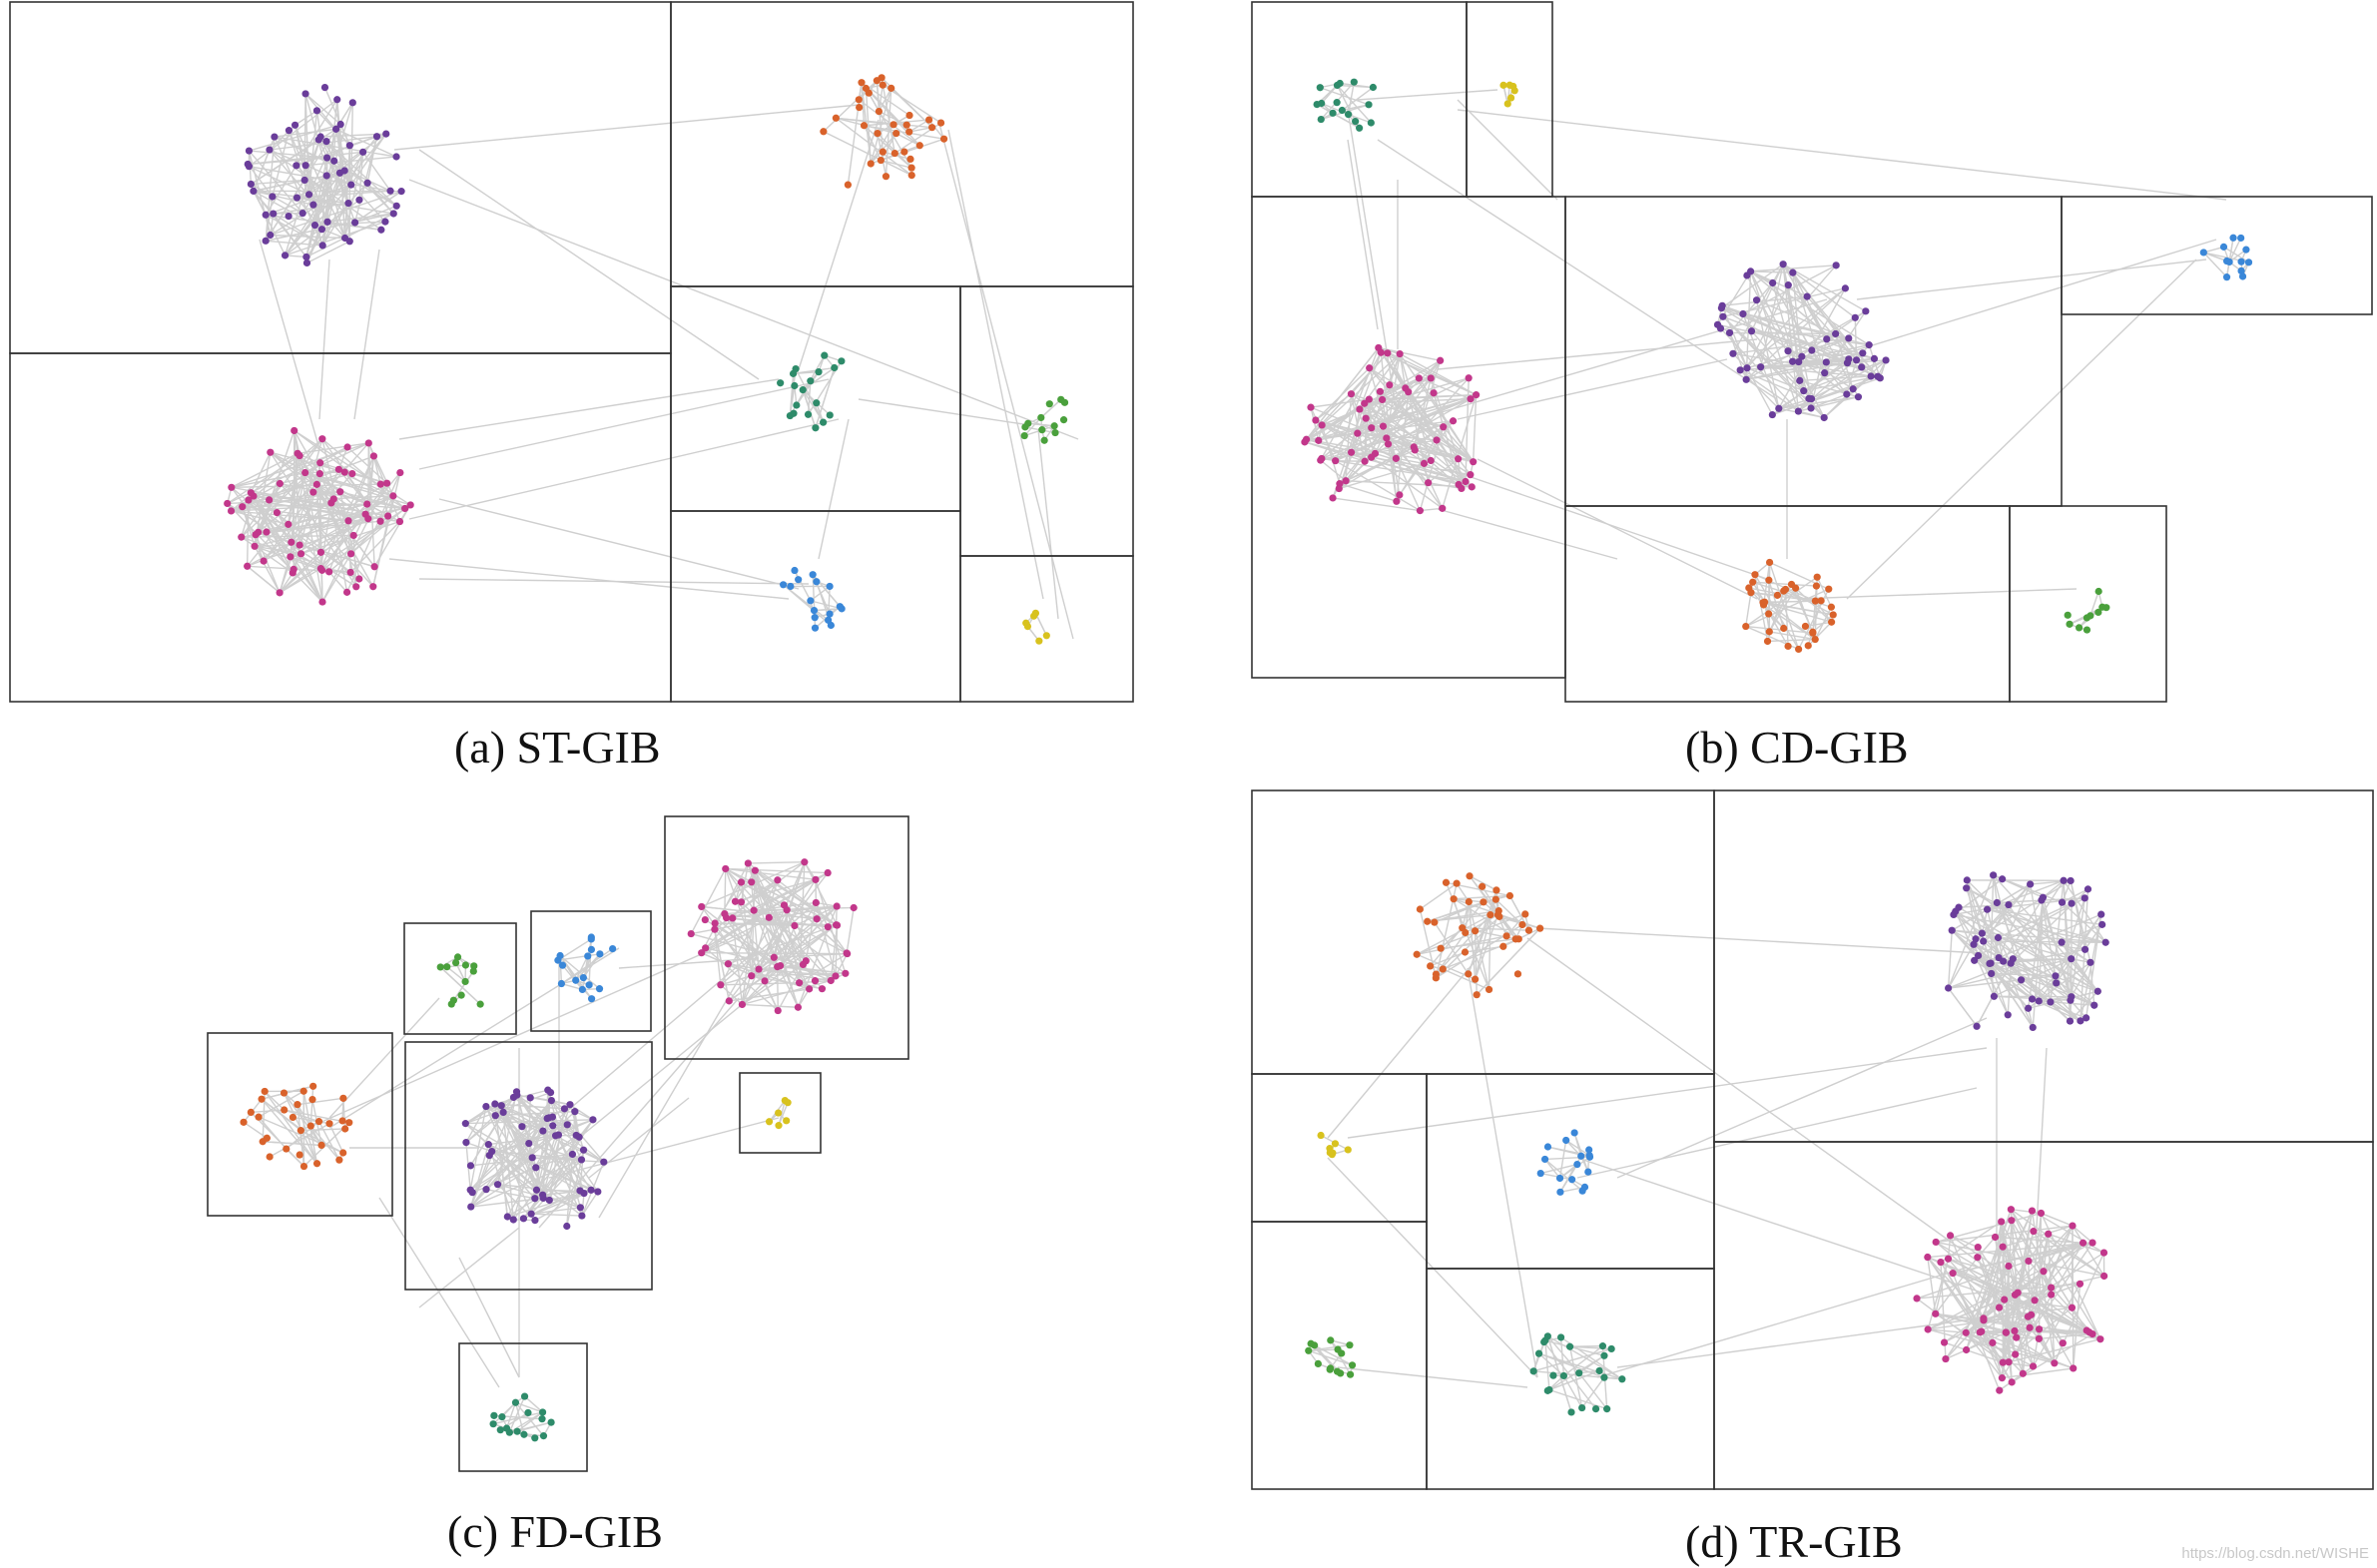 This screenshot has width=2377, height=1568. Describe the element at coordinates (1794, 1541) in the screenshot. I see `caption-tr-gib: (d) TR-GIB` at that location.